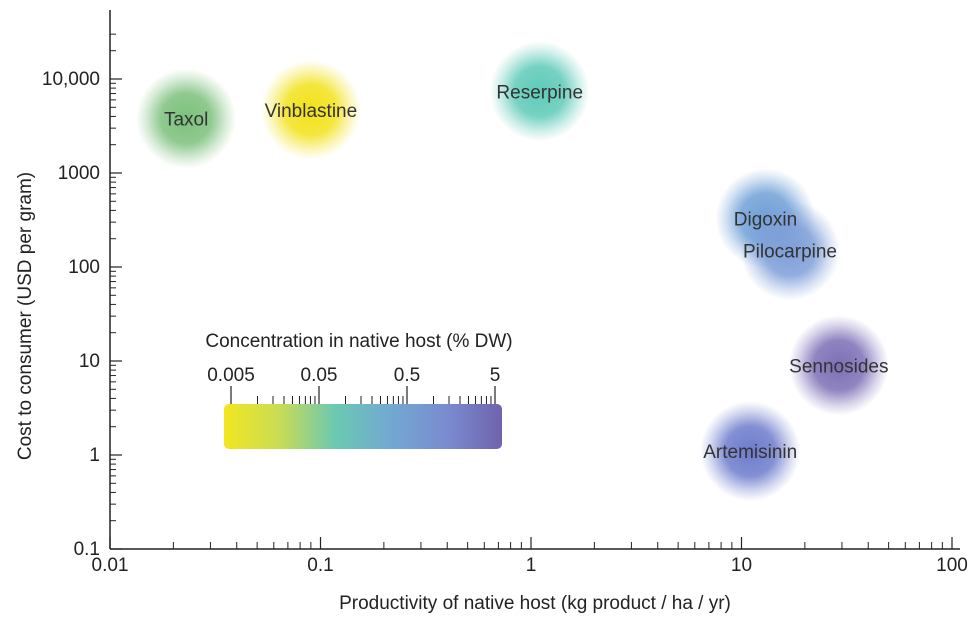  I want to click on data-point-label: Taxol, so click(186, 120).